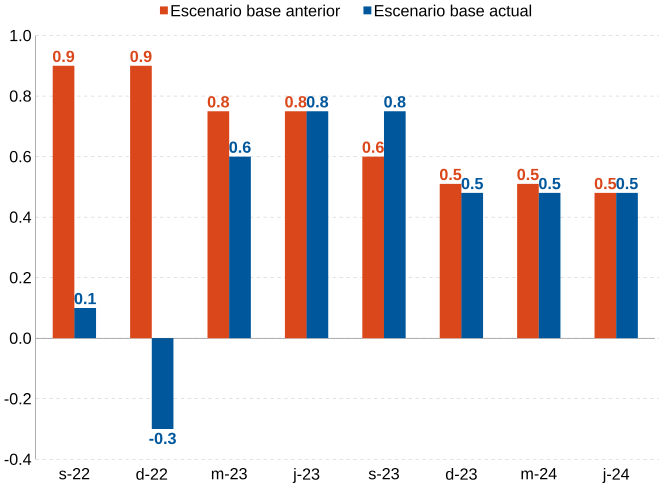 This screenshot has height=487, width=659. I want to click on data-label: 0.1, so click(85, 298).